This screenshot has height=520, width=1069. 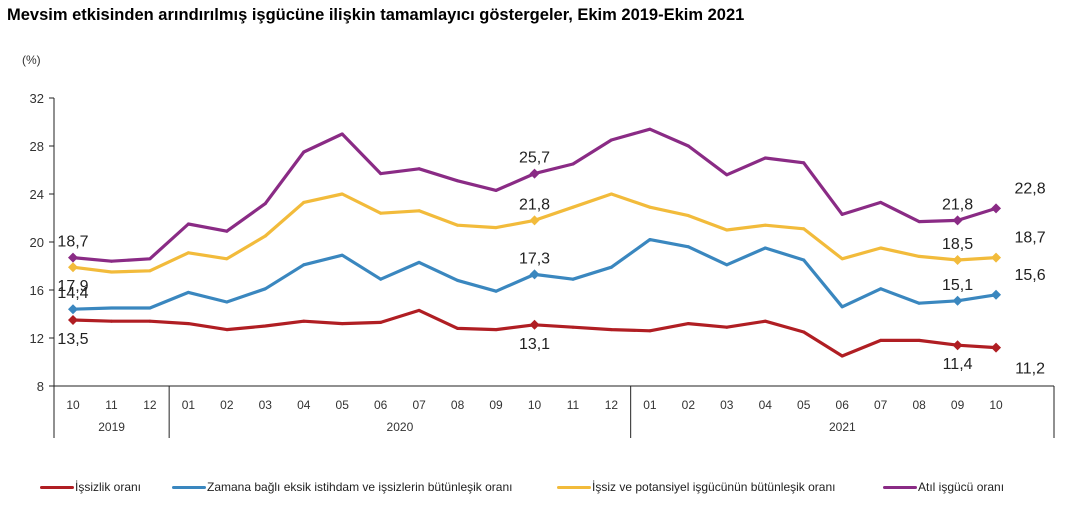 What do you see at coordinates (37, 290) in the screenshot?
I see `y-tick-label: 16` at bounding box center [37, 290].